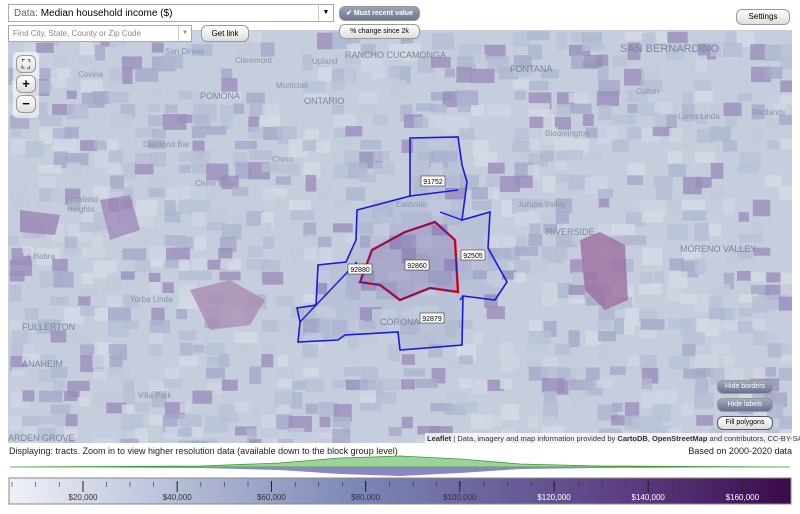 Image resolution: width=800 pixels, height=514 pixels. Describe the element at coordinates (460, 497) in the screenshot. I see `legend-tick-label: $100,000` at that location.